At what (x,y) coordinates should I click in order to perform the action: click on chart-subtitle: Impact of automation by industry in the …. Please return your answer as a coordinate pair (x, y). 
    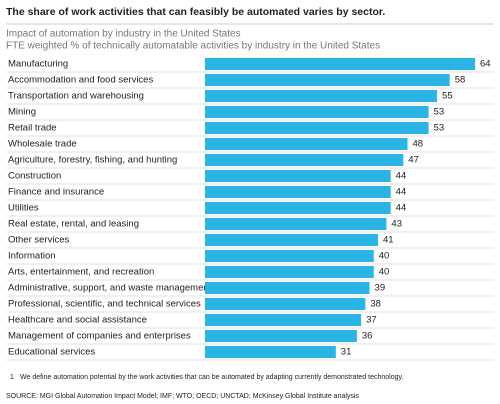
    Looking at the image, I should click on (123, 34).